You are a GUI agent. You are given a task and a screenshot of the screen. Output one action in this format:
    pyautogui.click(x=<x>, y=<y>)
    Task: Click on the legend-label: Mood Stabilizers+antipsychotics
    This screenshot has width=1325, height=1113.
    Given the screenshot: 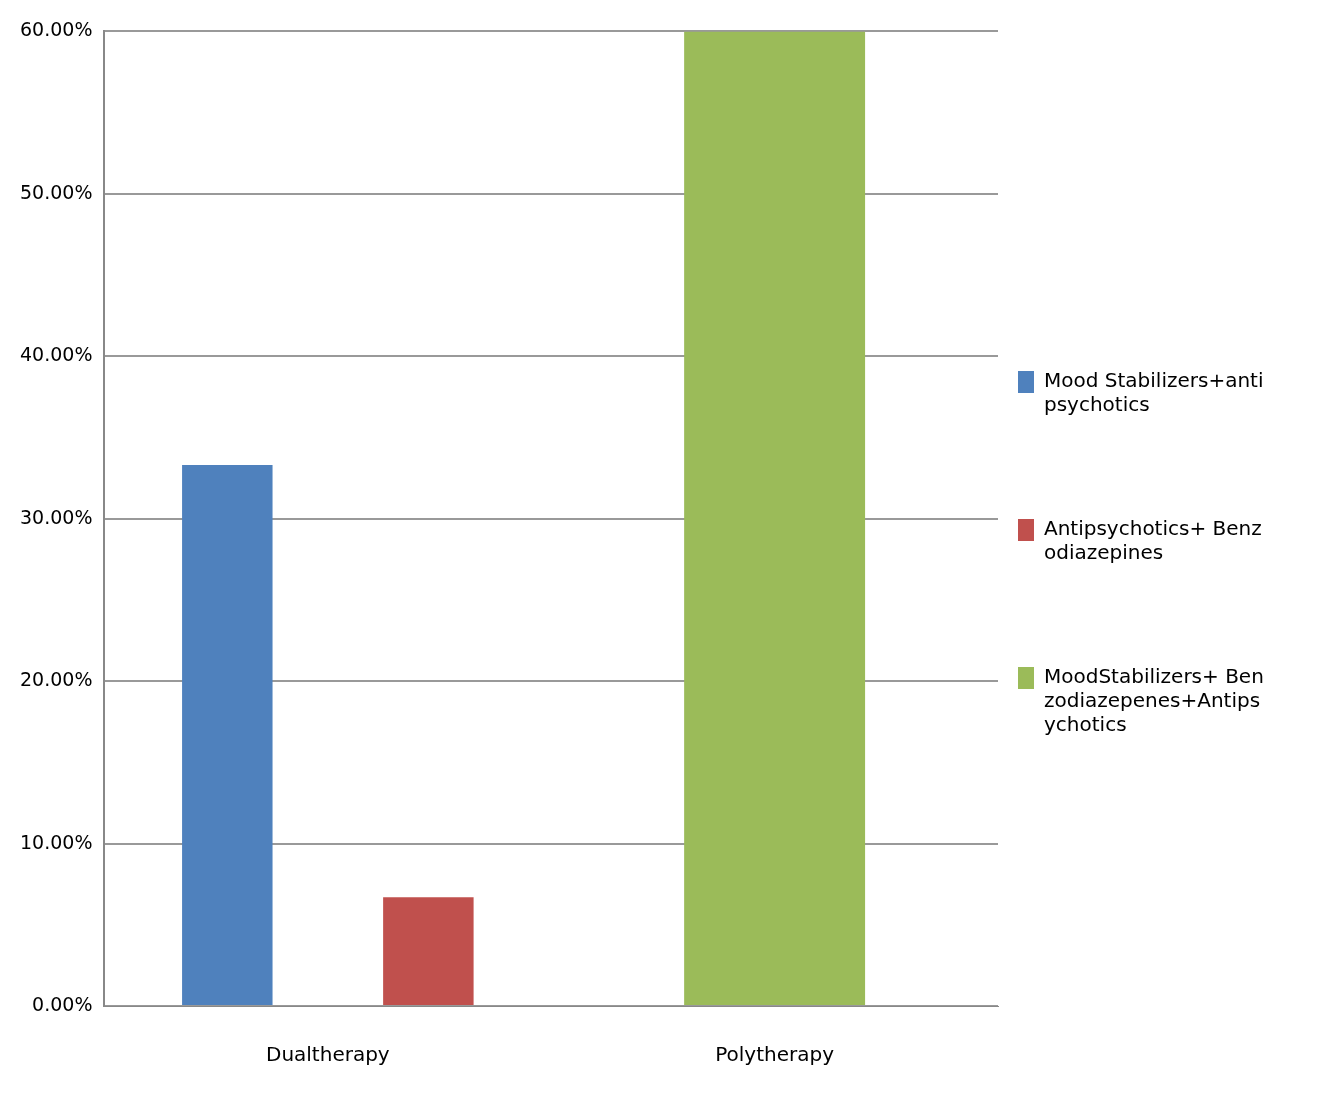 What is the action you would take?
    pyautogui.click(x=1154, y=392)
    